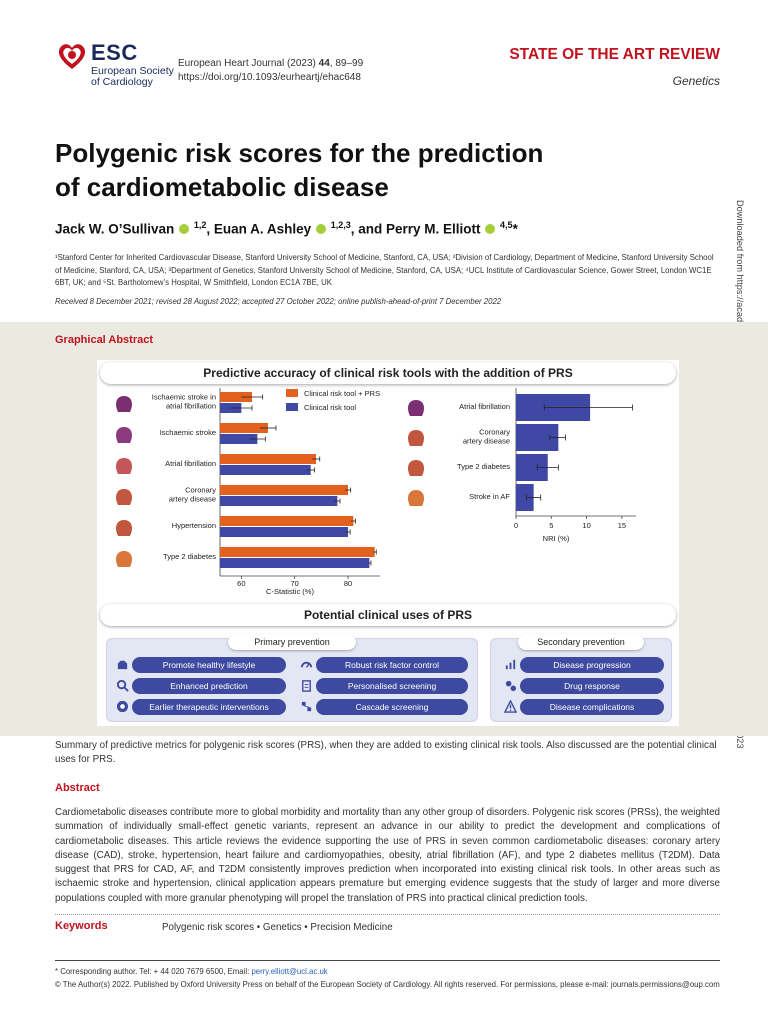 The image size is (768, 1024). What do you see at coordinates (592, 686) in the screenshot?
I see `drug-response: Drug response` at bounding box center [592, 686].